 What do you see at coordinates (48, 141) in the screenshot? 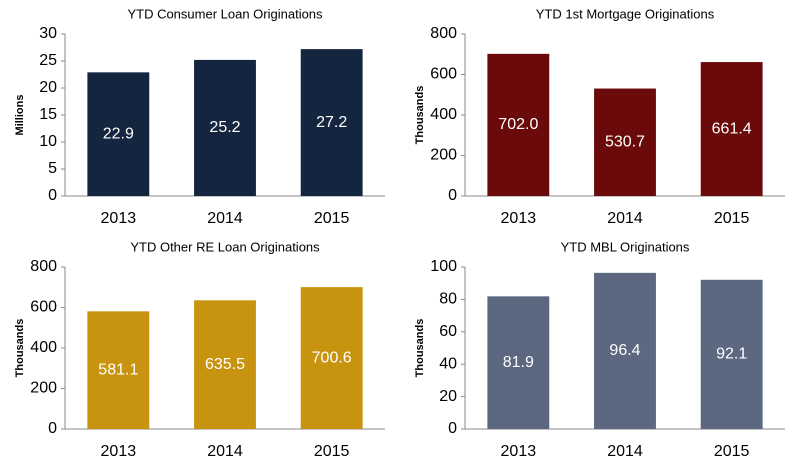
I see `y-tick-label: 10` at bounding box center [48, 141].